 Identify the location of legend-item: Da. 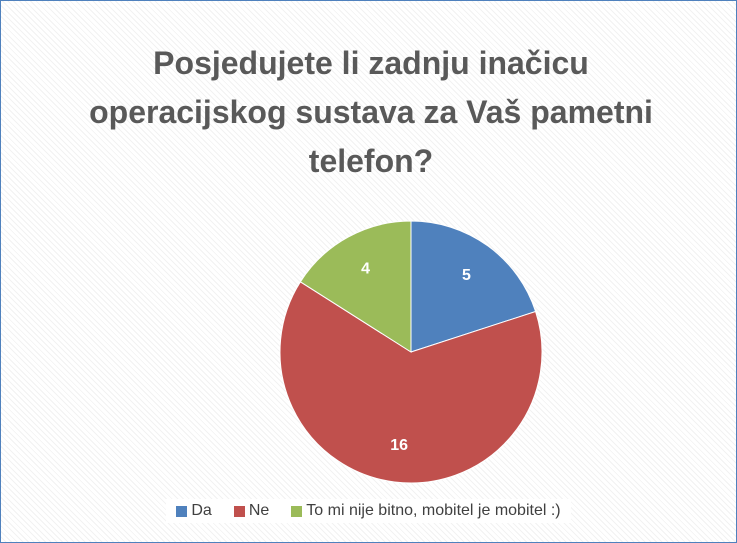
(194, 511).